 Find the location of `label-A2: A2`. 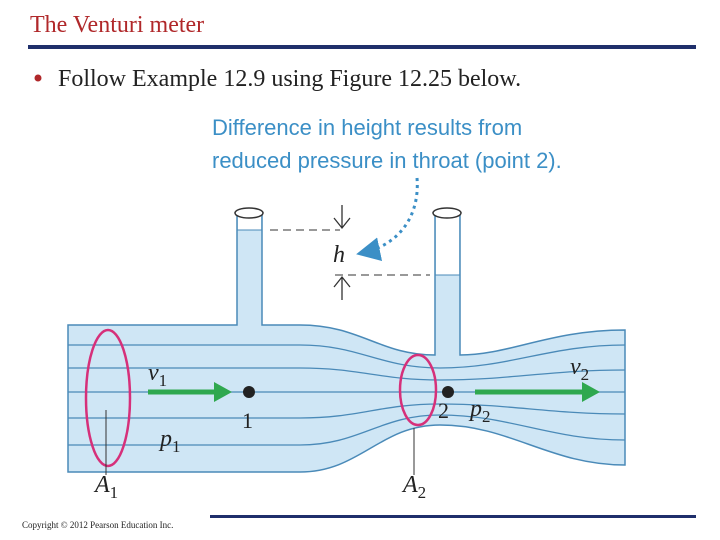

label-A2: A2 is located at coordinates (413, 487).